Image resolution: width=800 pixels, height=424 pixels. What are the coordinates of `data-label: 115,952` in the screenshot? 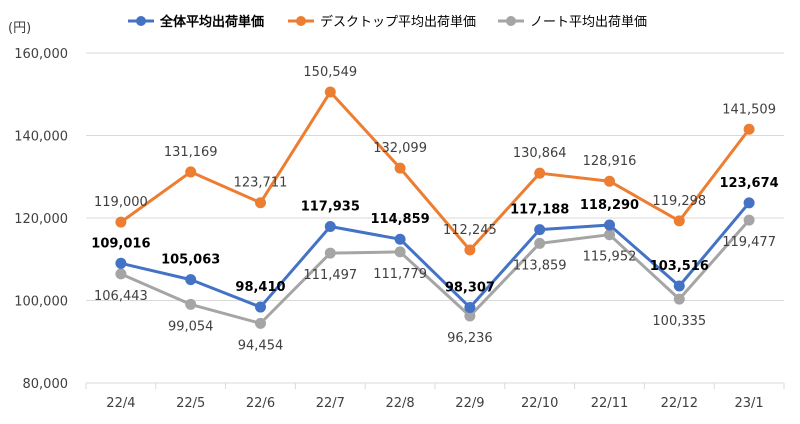 It's located at (610, 257).